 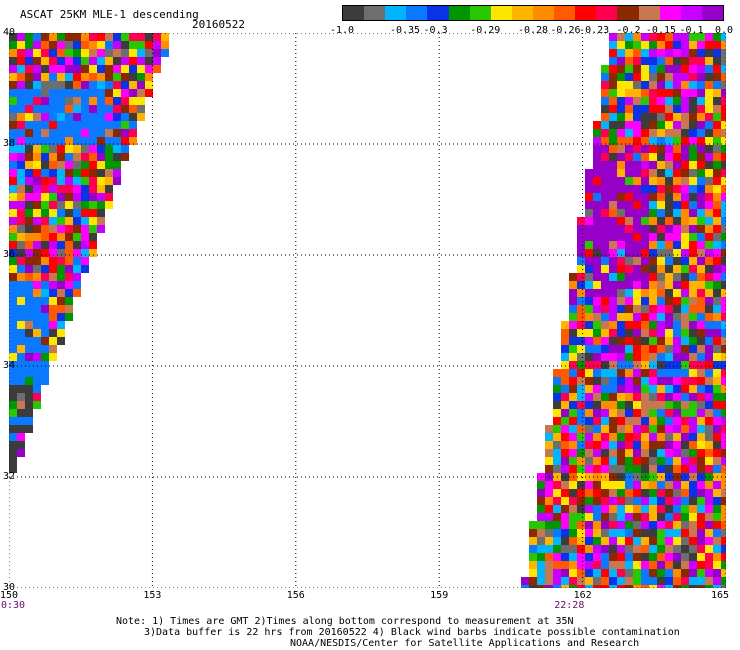 What do you see at coordinates (9, 587) in the screenshot?
I see `lat-tick-label: 30` at bounding box center [9, 587].